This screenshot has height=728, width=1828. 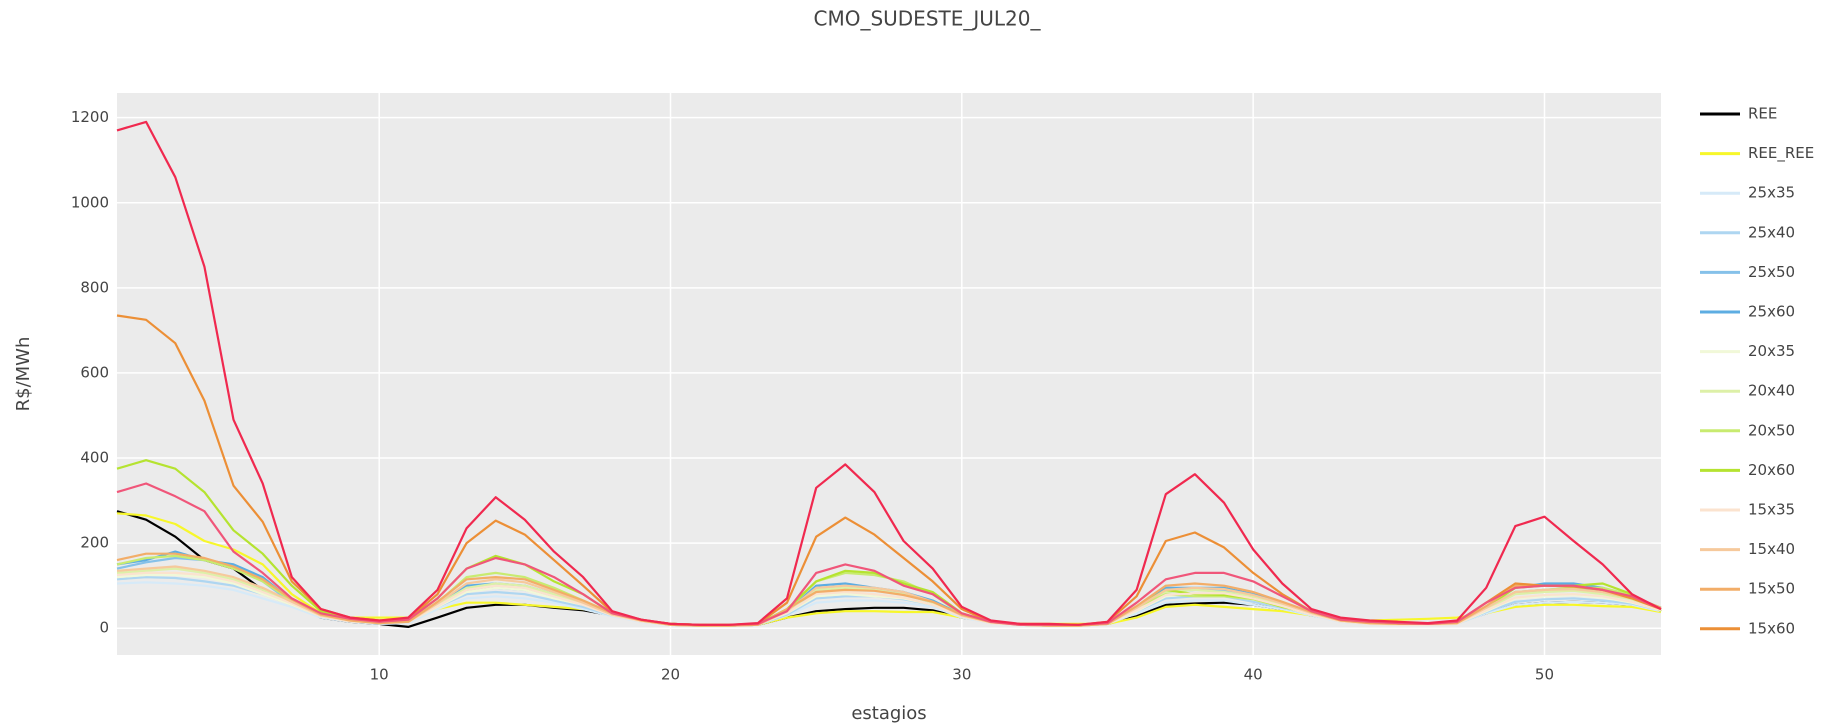 I want to click on x-tick-label: 40, so click(x=1253, y=675).